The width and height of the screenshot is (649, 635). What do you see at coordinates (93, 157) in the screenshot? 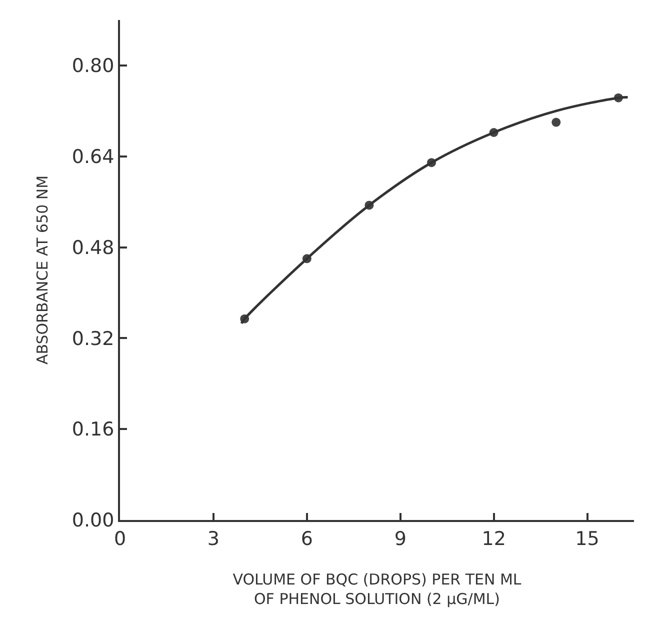
I see `y-tick-label: 0.64` at bounding box center [93, 157].